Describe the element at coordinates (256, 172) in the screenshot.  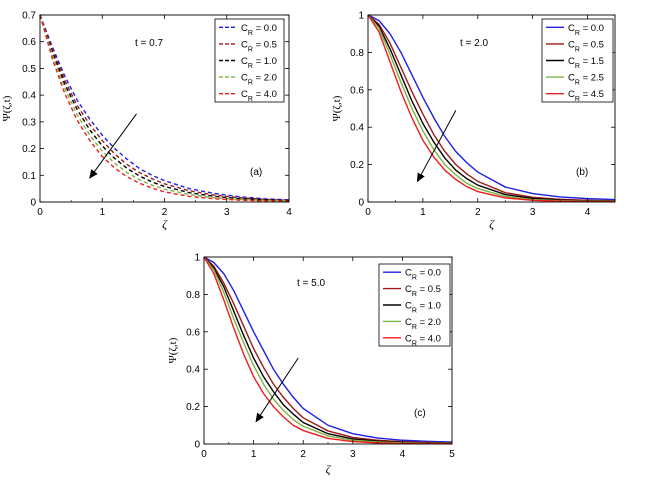
I see `panel-label: (a)` at that location.